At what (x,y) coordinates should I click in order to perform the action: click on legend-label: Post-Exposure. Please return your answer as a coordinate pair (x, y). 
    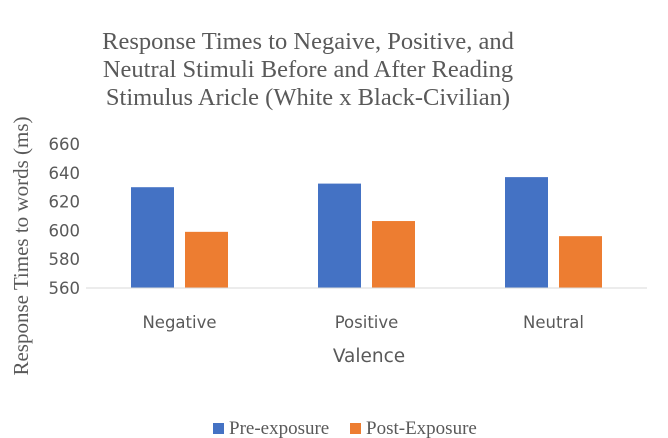
    Looking at the image, I should click on (421, 428).